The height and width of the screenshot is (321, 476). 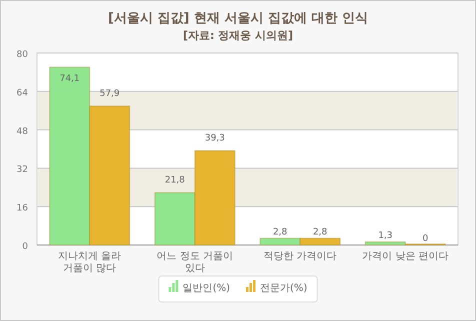 What do you see at coordinates (22, 131) in the screenshot?
I see `y-tick-label: 48` at bounding box center [22, 131].